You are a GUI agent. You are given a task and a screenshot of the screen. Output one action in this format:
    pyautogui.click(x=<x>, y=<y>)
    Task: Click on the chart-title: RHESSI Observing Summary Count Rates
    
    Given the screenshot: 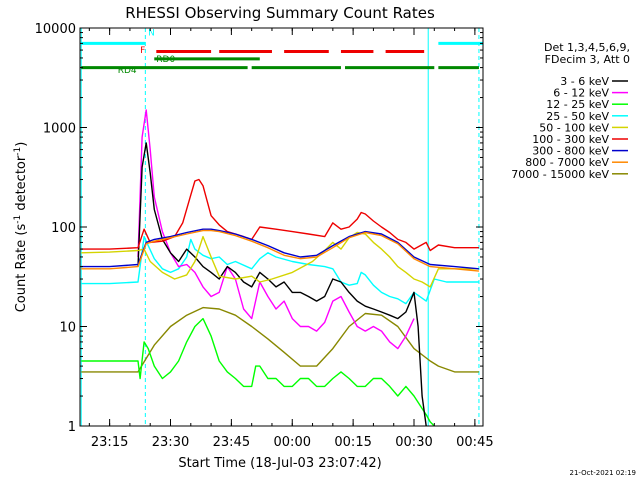 What is the action you would take?
    pyautogui.click(x=280, y=13)
    